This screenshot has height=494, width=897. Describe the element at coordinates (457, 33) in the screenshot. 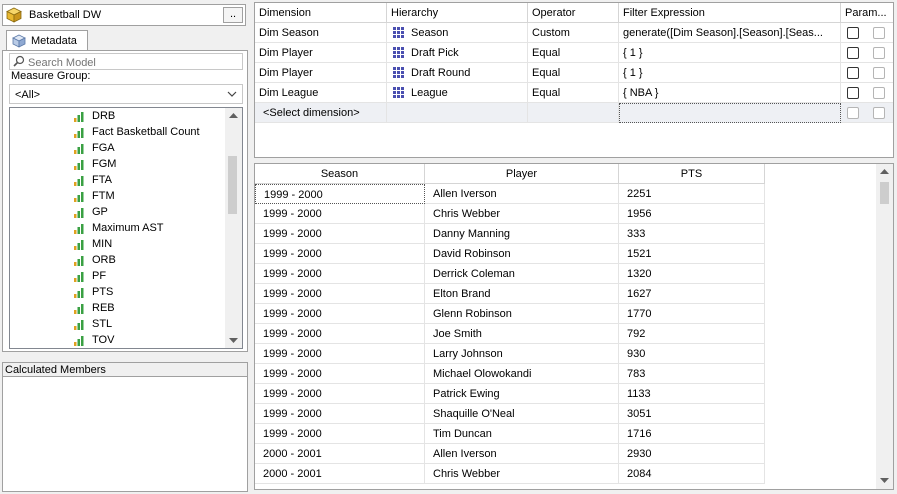

I see `filter-hierarchy-cell: Season` at that location.